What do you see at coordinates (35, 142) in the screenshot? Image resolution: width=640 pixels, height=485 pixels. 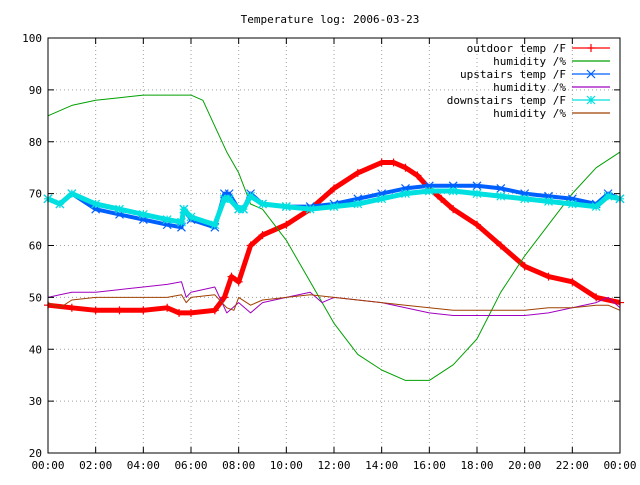 I see `y-tick-label: 80` at bounding box center [35, 142].